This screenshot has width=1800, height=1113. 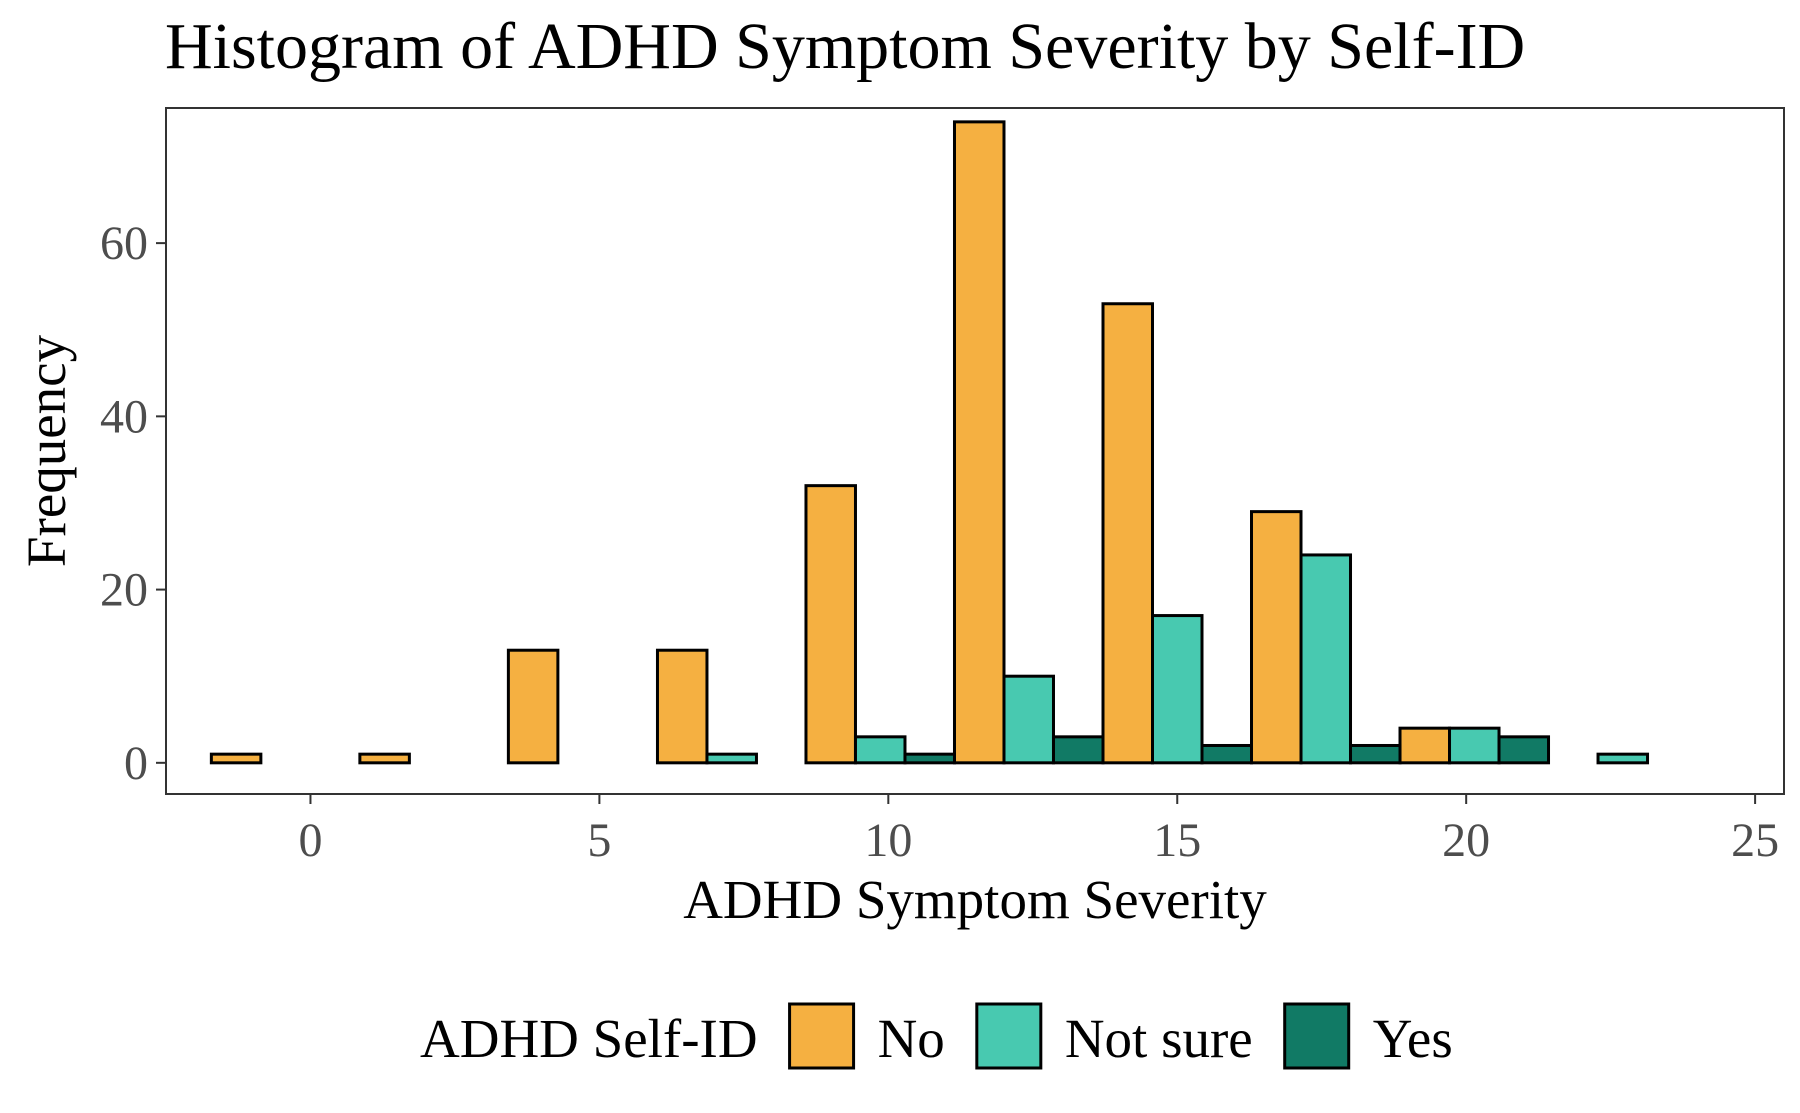 I want to click on x-tick-label: 15, so click(x=1177, y=840).